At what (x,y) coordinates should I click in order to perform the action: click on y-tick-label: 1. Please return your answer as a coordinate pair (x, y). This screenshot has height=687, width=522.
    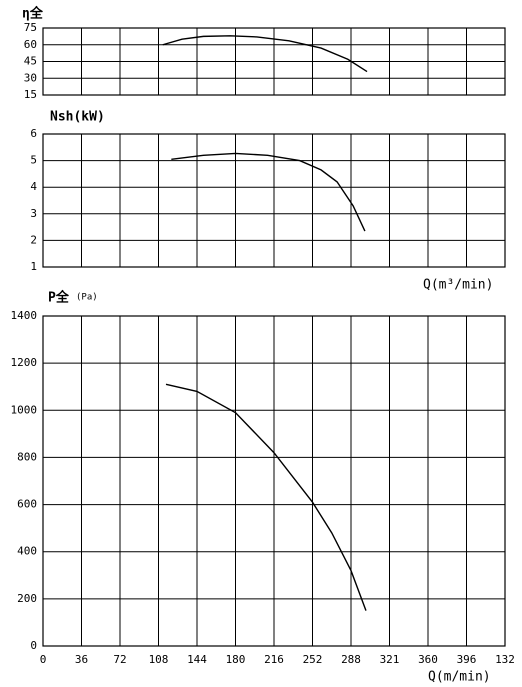
    Looking at the image, I should click on (33, 266).